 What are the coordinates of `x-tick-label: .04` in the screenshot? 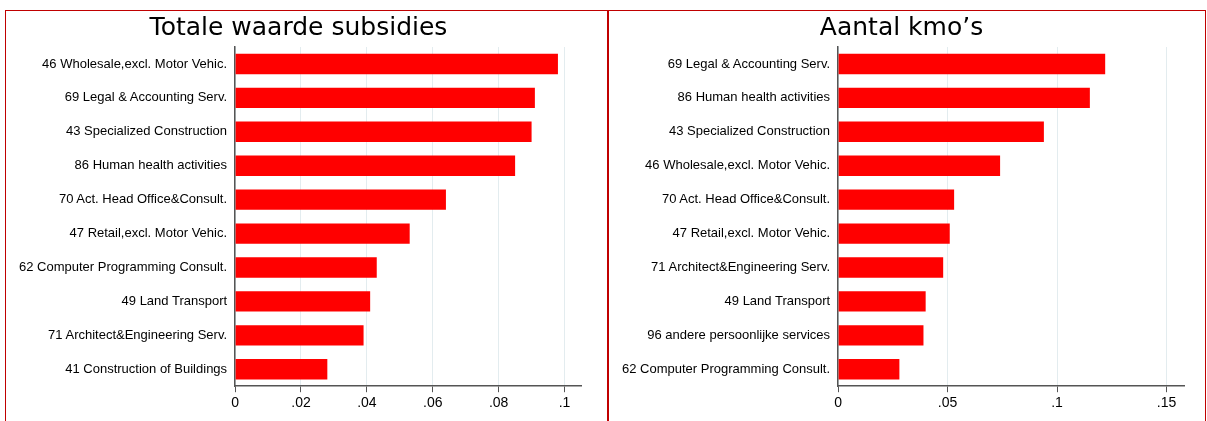 It's located at (367, 402).